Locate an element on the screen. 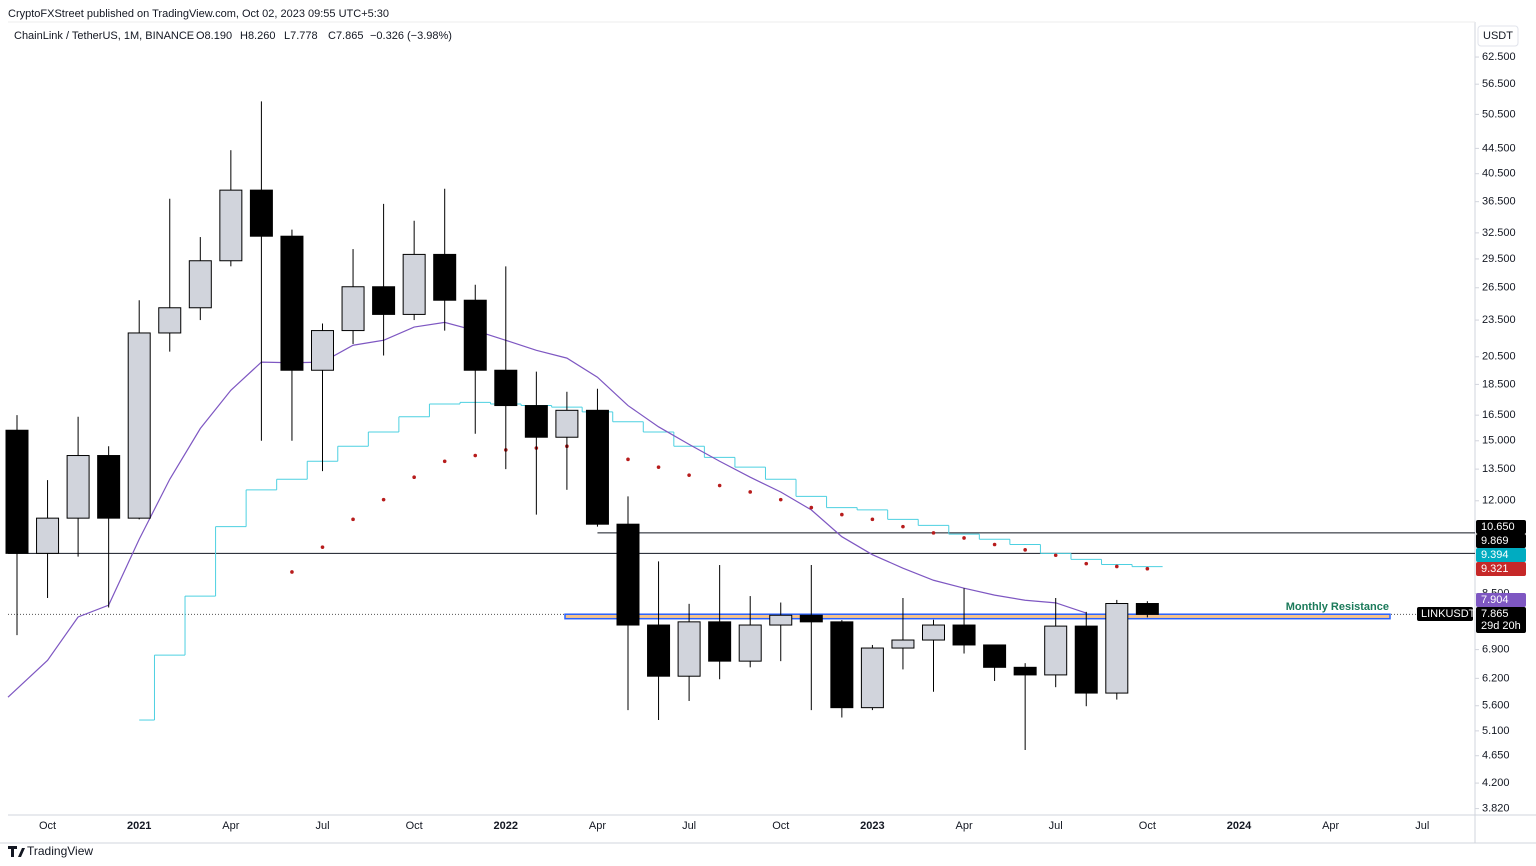 The image size is (1536, 866). ohlc-value: L7.778 is located at coordinates (301, 36).